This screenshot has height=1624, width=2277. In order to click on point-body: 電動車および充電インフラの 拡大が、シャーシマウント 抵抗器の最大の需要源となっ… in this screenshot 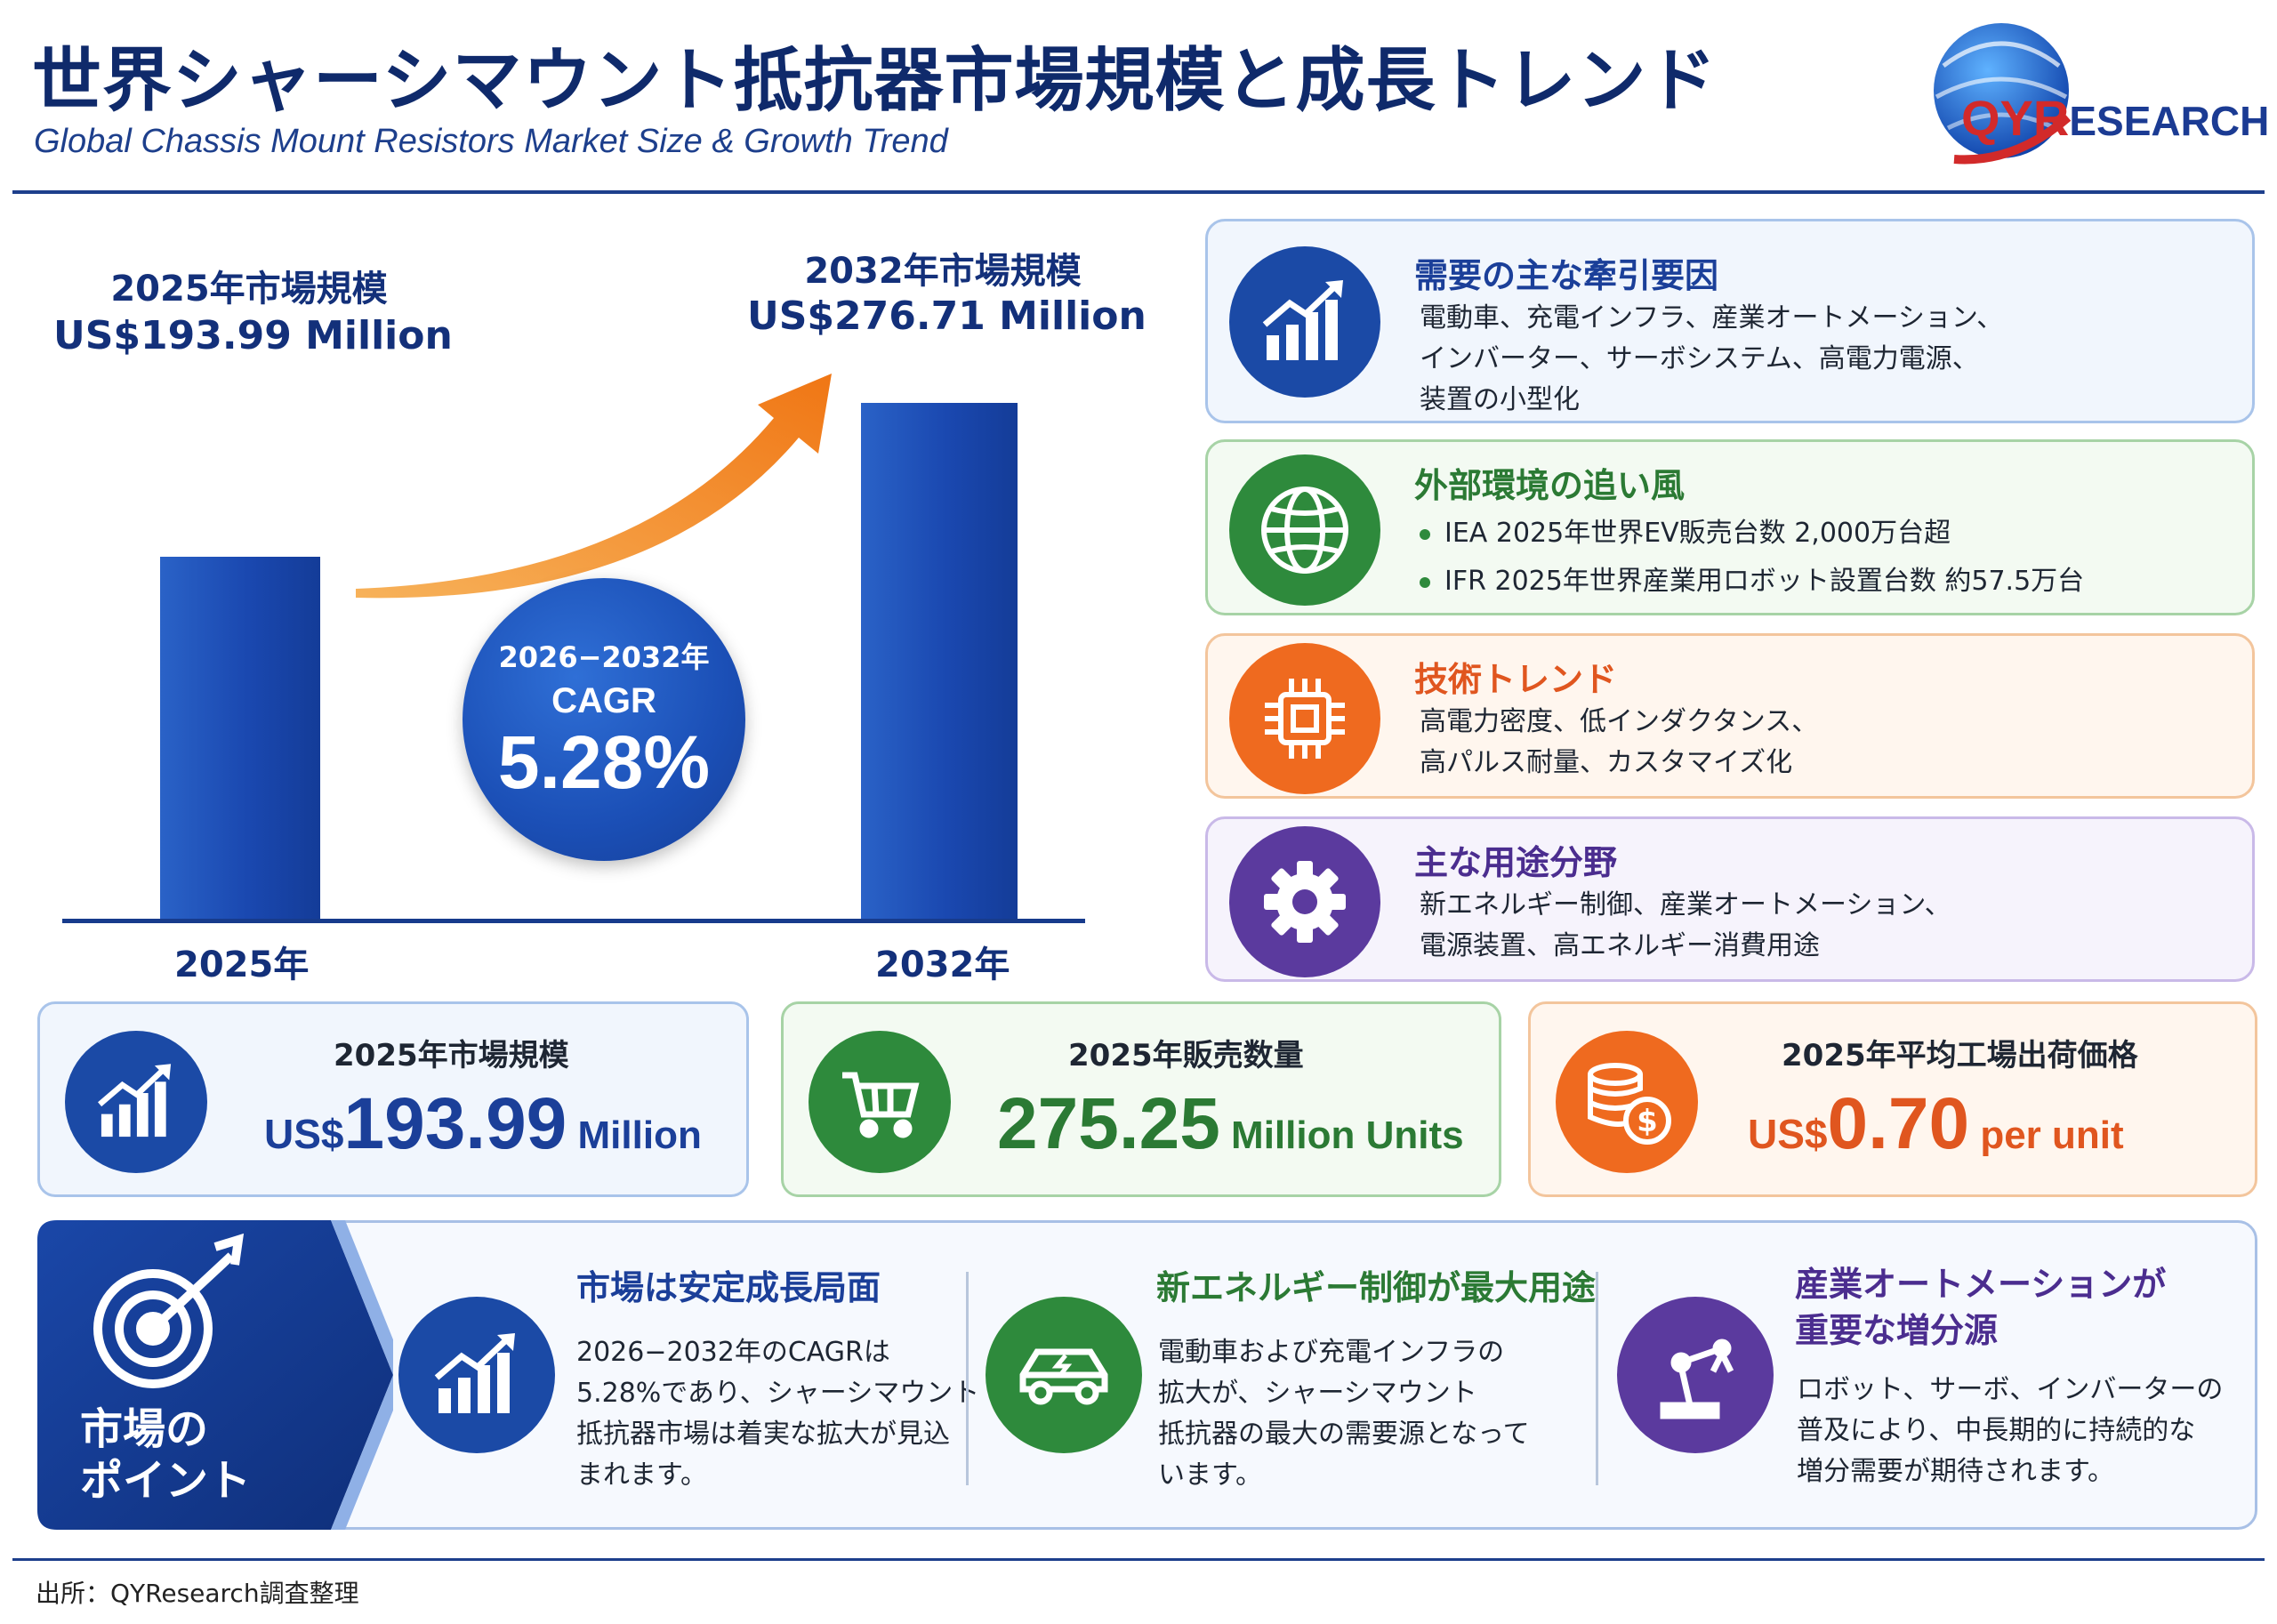, I will do `click(1344, 1414)`.